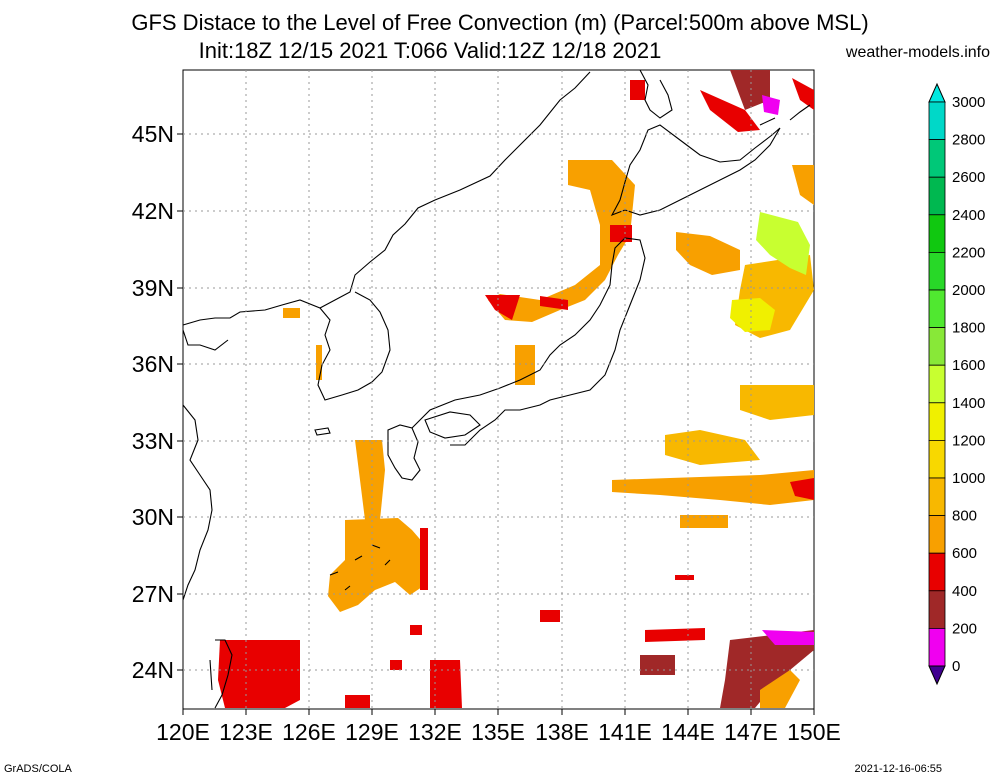 This screenshot has width=1000, height=779. Describe the element at coordinates (675, 635) in the screenshot. I see `field-mid-red` at that location.